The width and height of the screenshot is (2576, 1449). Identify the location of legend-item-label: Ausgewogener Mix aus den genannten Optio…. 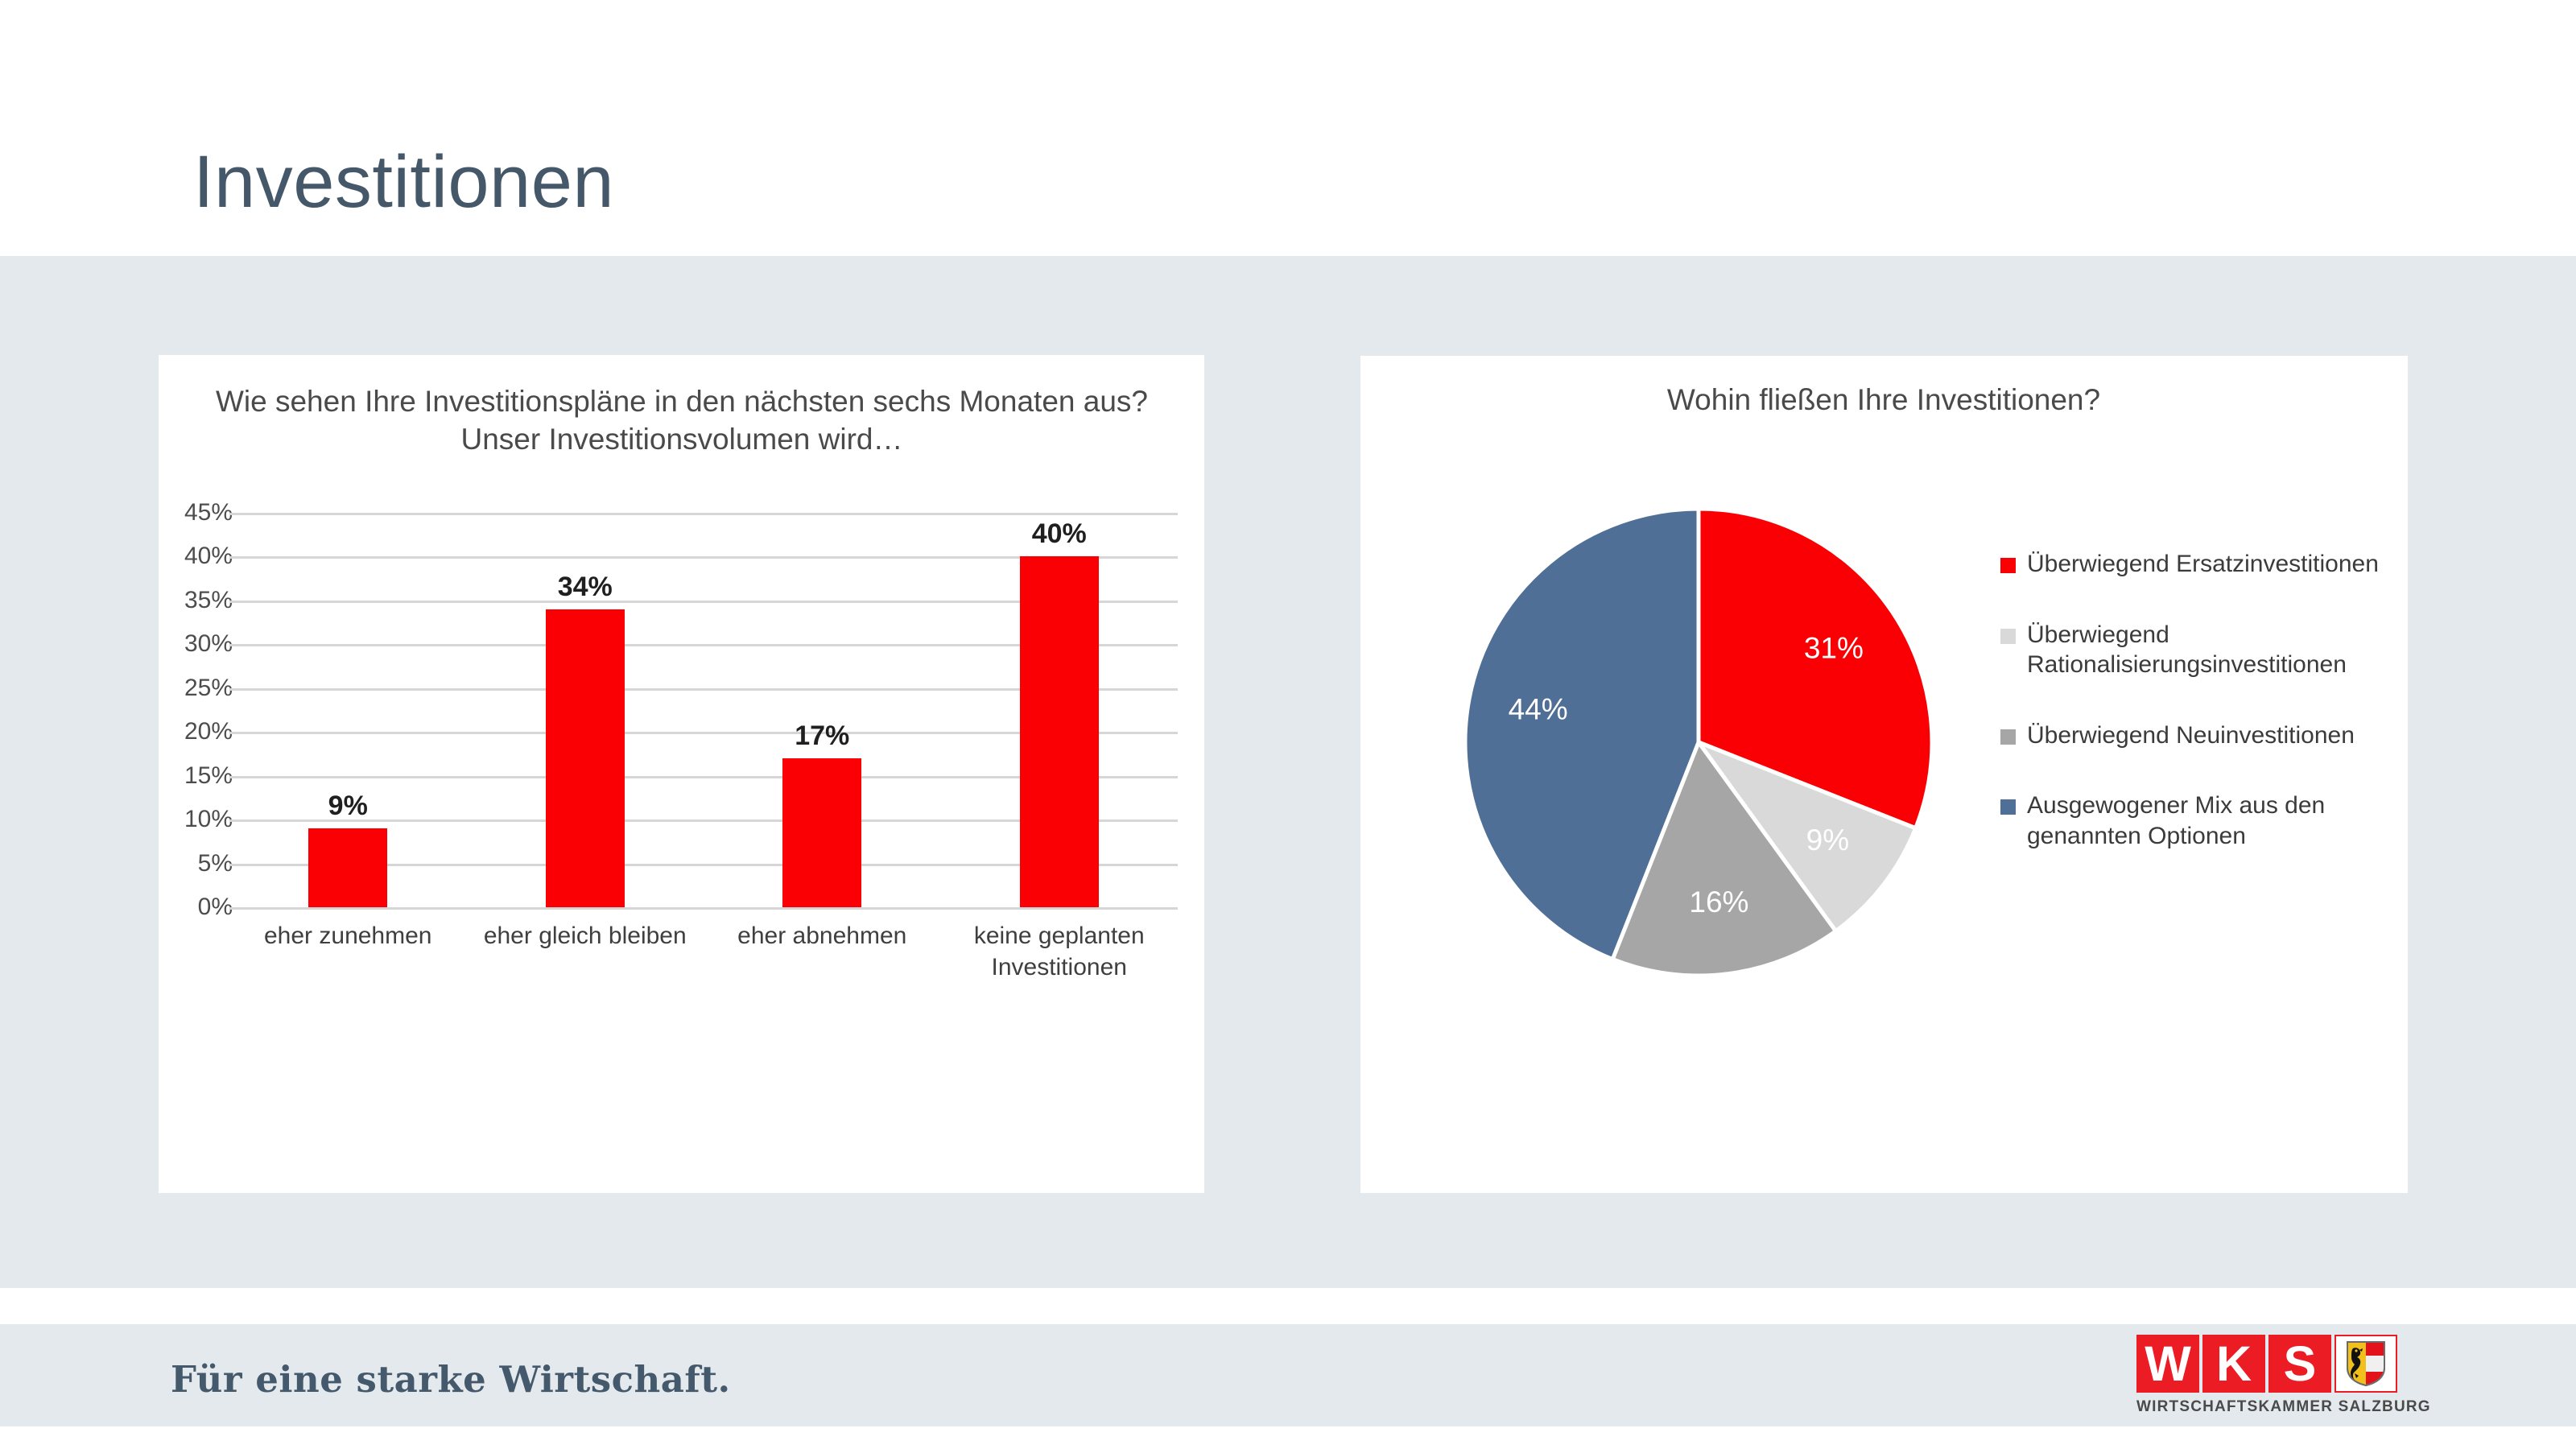
(2176, 820).